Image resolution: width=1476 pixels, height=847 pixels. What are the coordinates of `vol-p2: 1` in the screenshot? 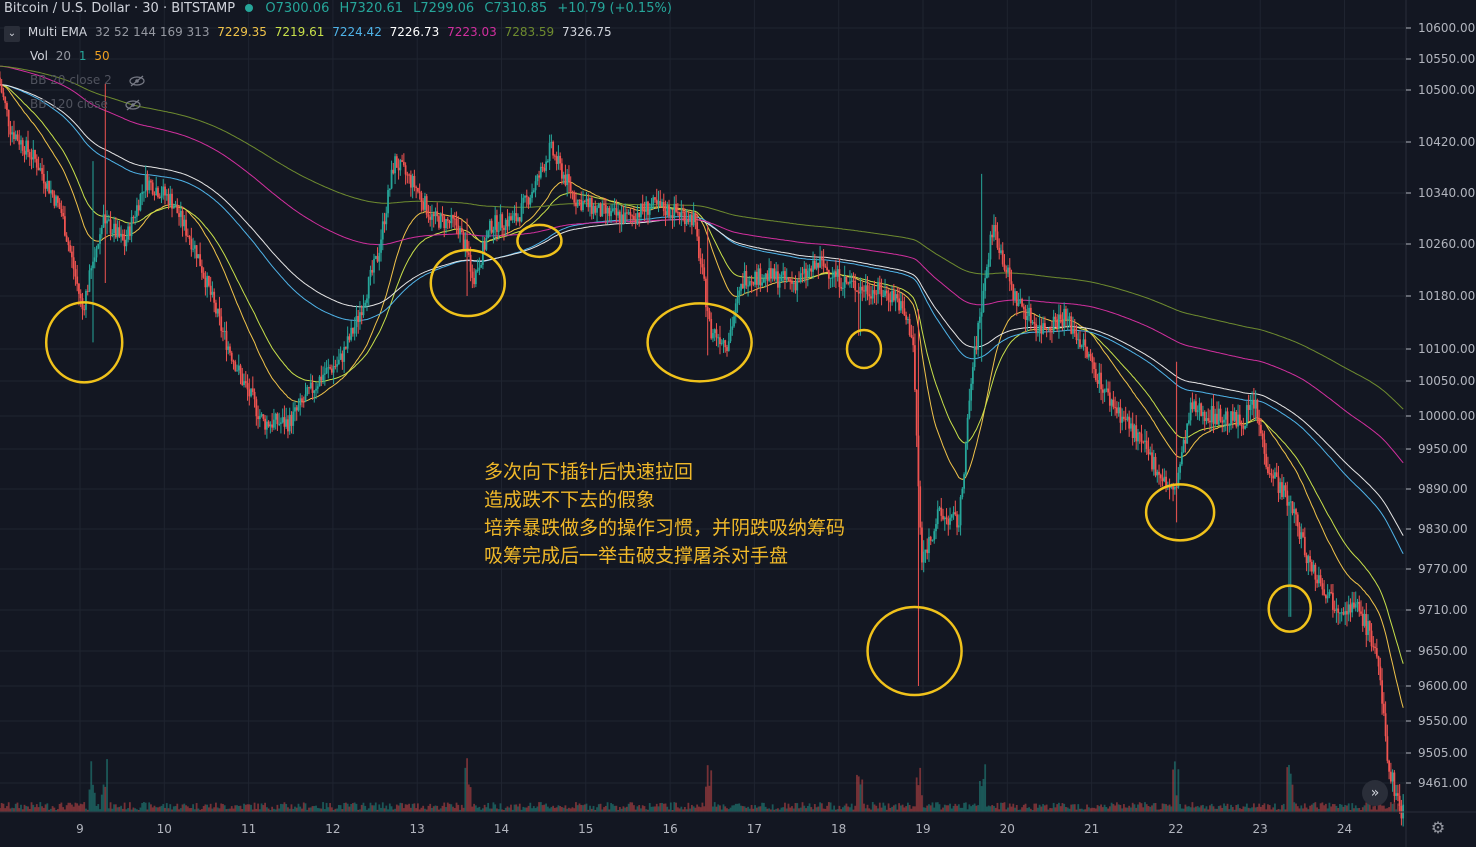 It's located at (82, 56).